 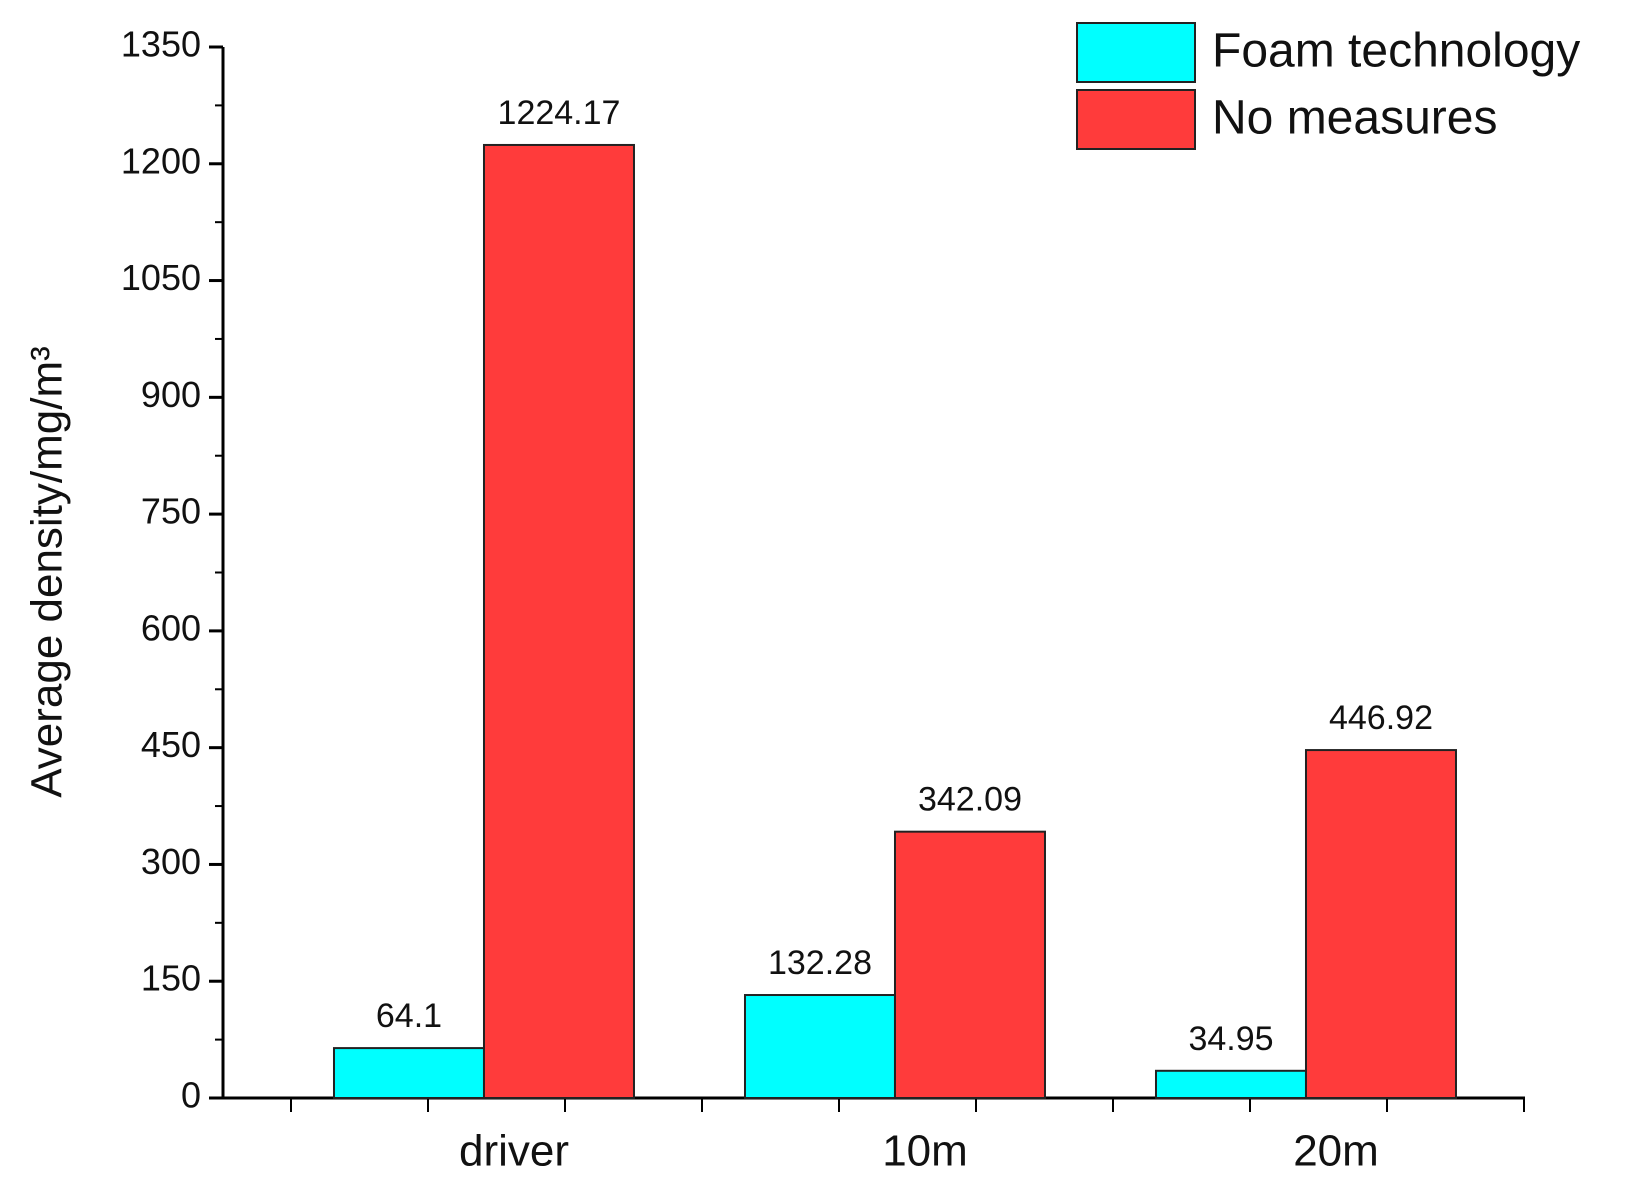 I want to click on y-axis-label: Average density/mg/m³, so click(x=47, y=572).